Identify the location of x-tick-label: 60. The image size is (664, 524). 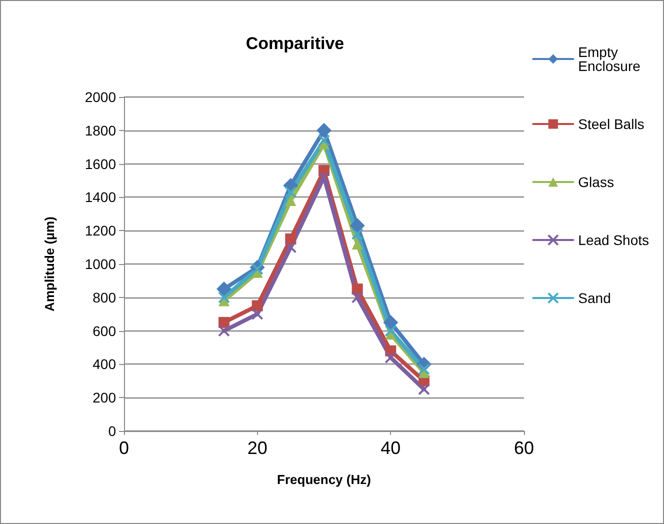
(524, 448).